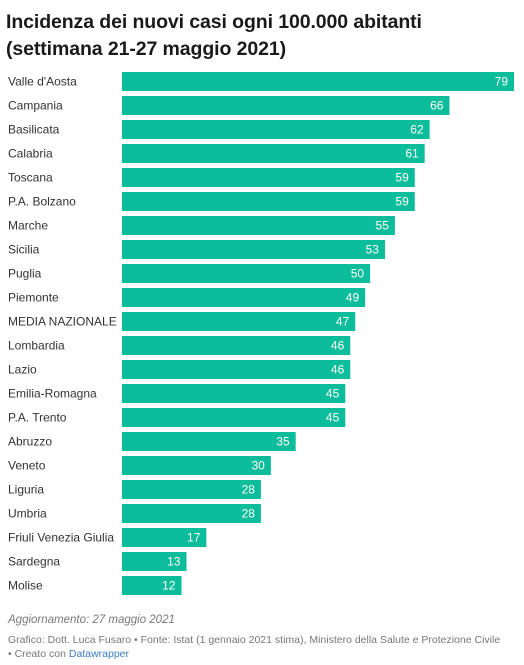 The width and height of the screenshot is (524, 665). I want to click on value-label-p-a-bolzano: 59, so click(402, 202).